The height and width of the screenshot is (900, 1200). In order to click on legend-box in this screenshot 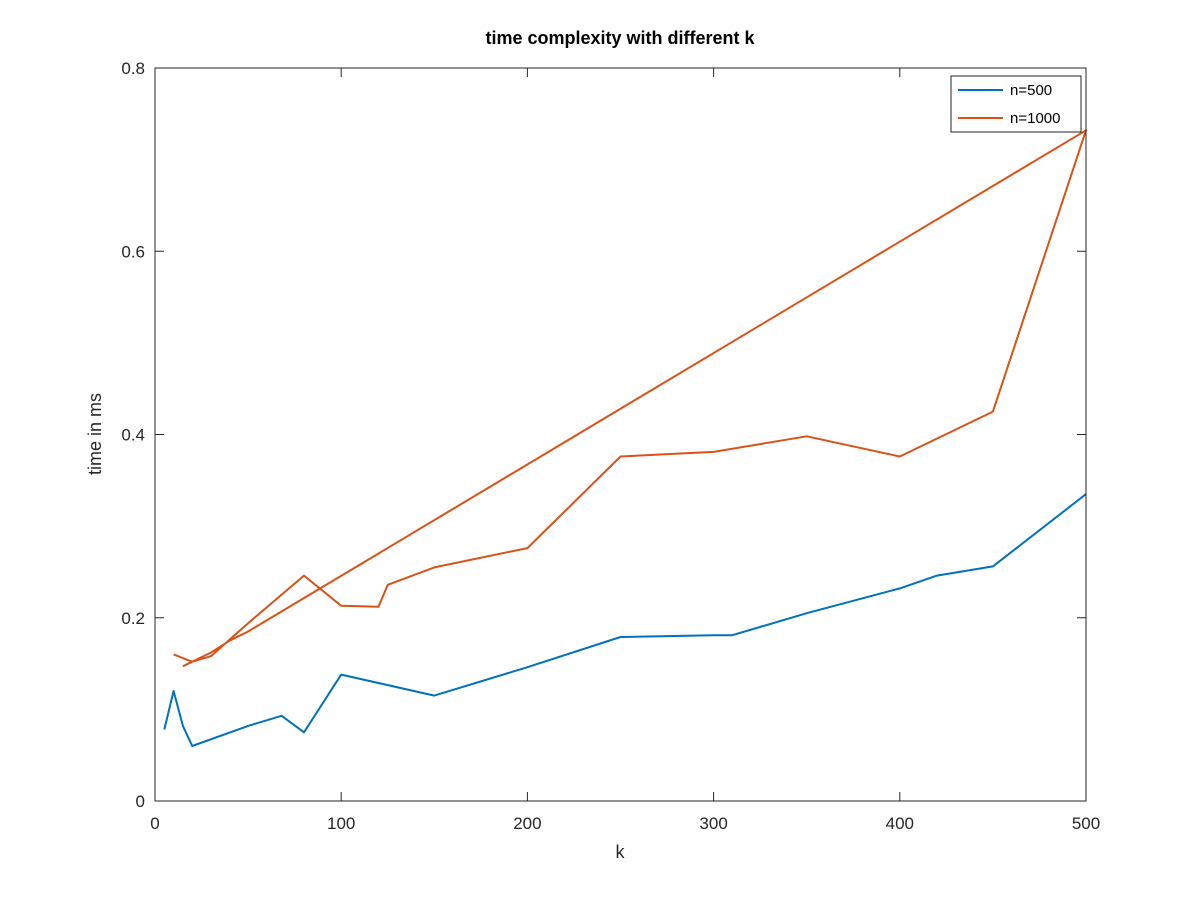, I will do `click(1016, 104)`.